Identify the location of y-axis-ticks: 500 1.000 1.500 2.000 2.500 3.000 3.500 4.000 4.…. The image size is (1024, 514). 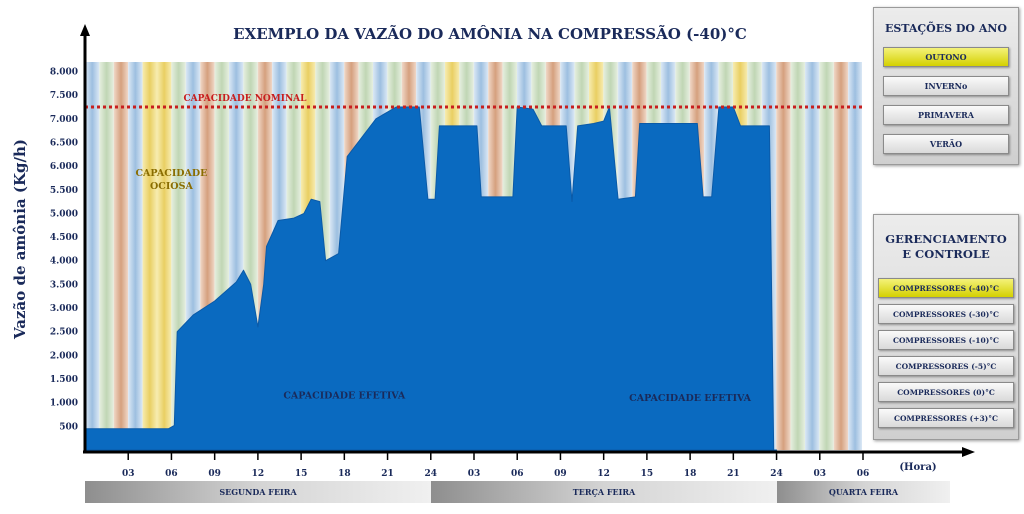
(64, 249).